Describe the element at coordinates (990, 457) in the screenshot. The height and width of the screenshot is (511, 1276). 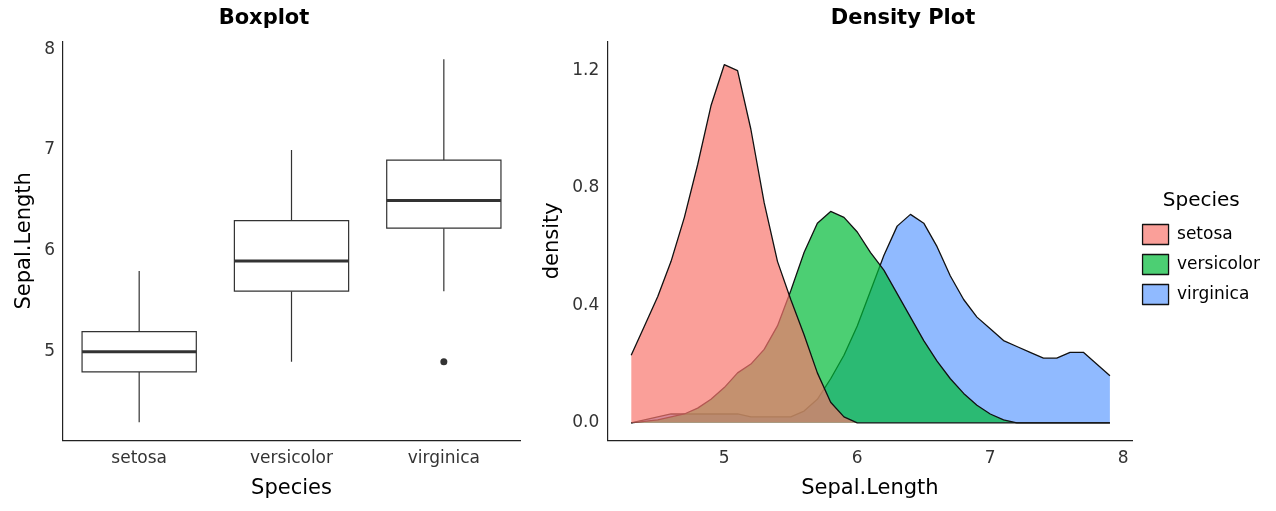
I see `x-tick-label: 7` at that location.